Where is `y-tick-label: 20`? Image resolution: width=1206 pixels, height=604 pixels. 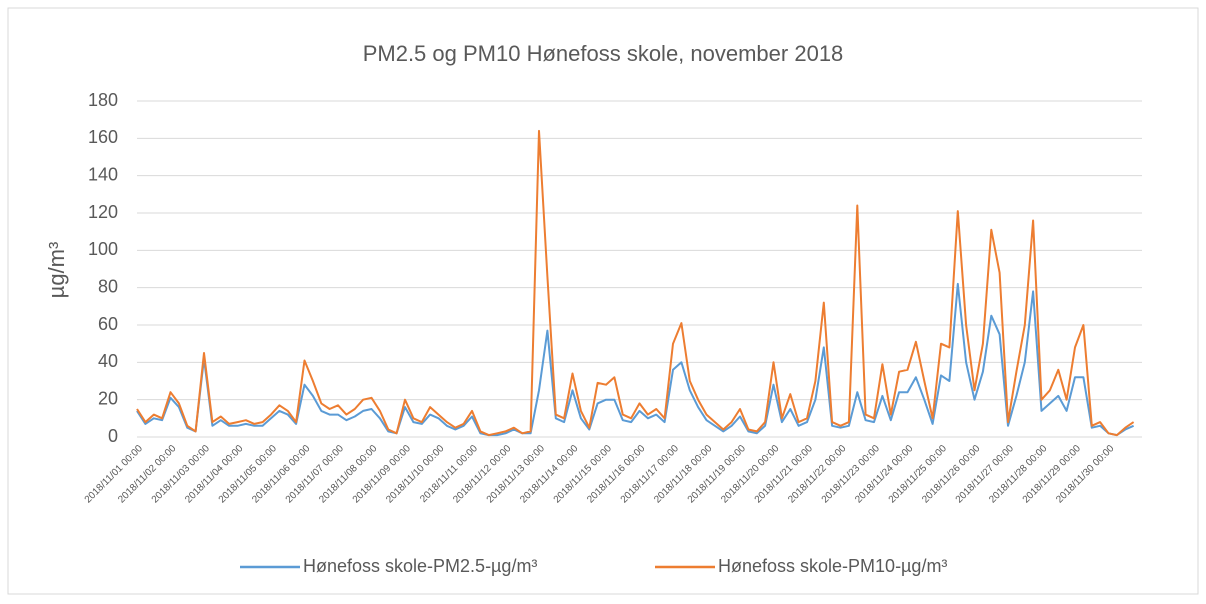 y-tick-label: 20 is located at coordinates (108, 398).